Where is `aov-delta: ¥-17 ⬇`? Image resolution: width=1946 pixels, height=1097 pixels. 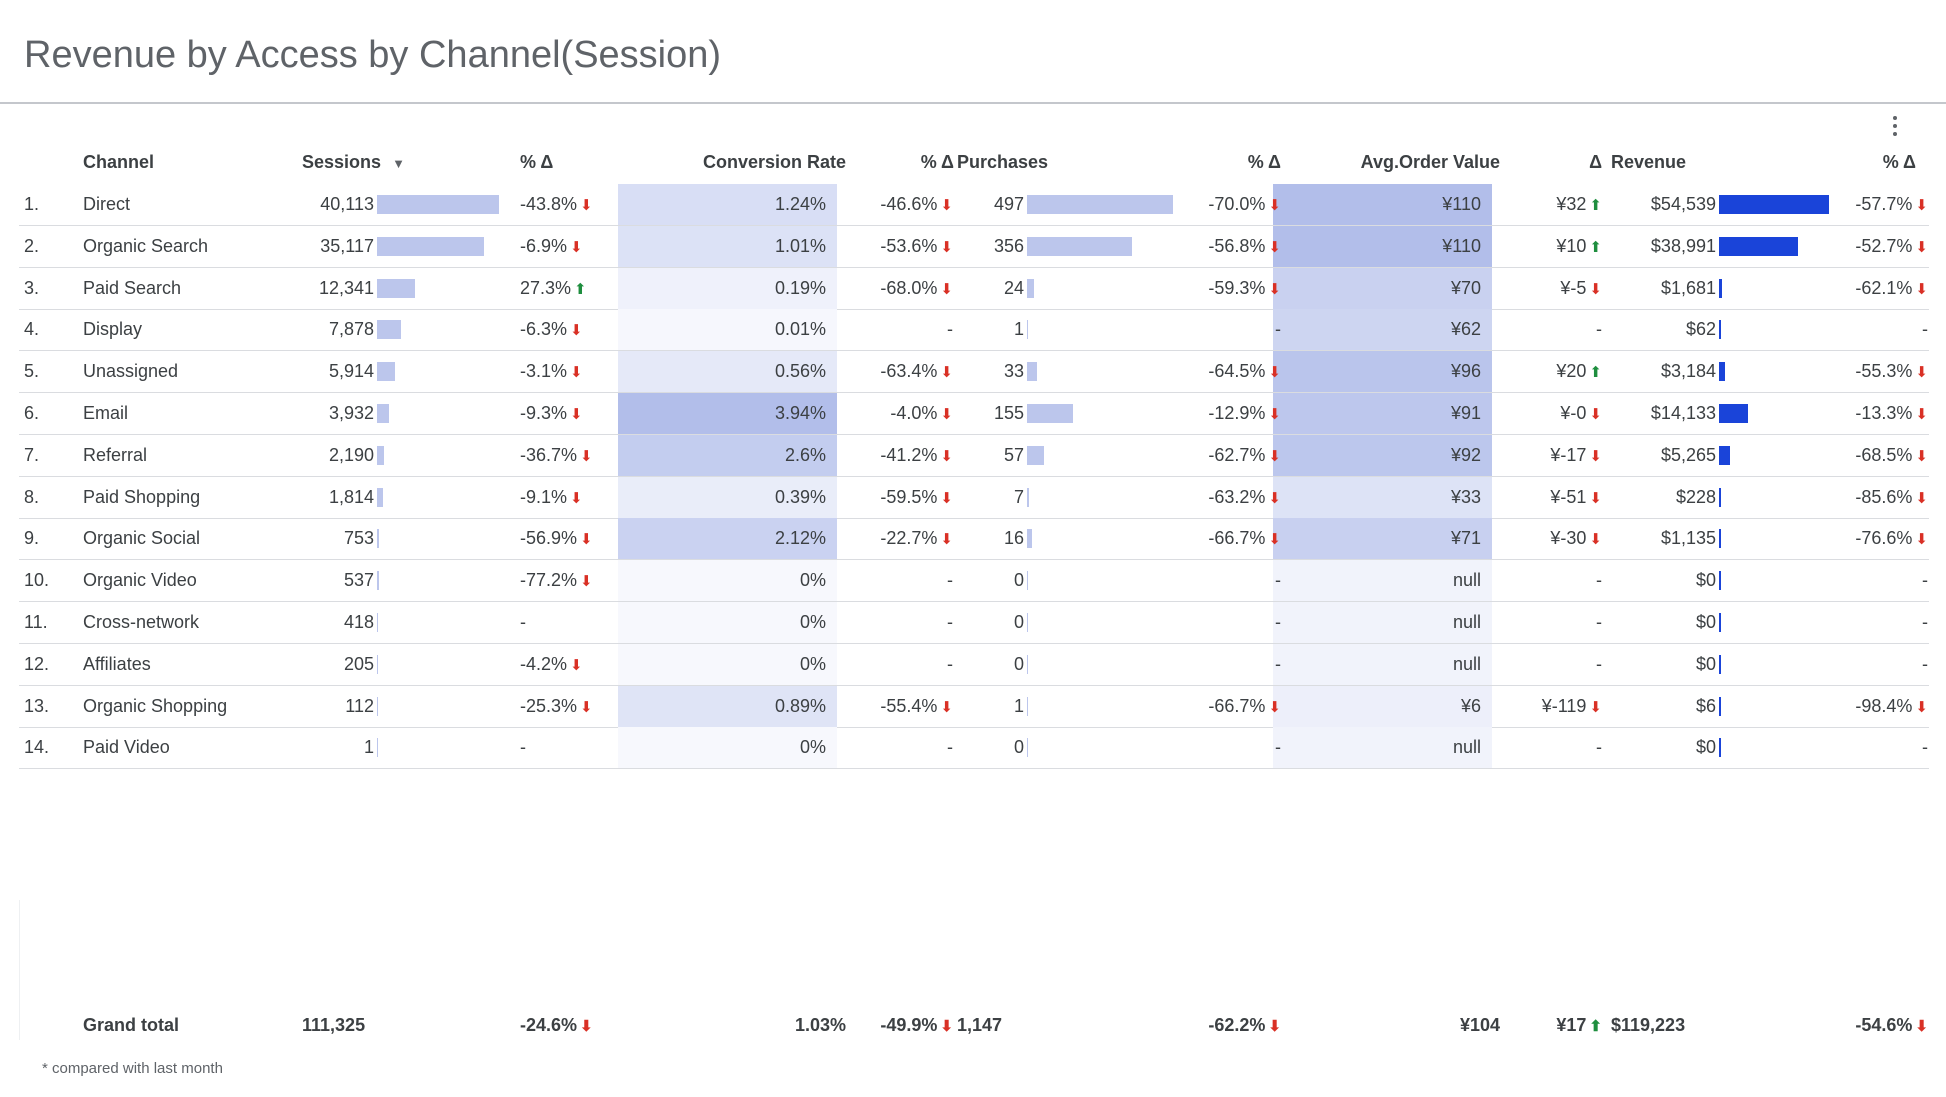
aov-delta: ¥-17 ⬇ is located at coordinates (1560, 455).